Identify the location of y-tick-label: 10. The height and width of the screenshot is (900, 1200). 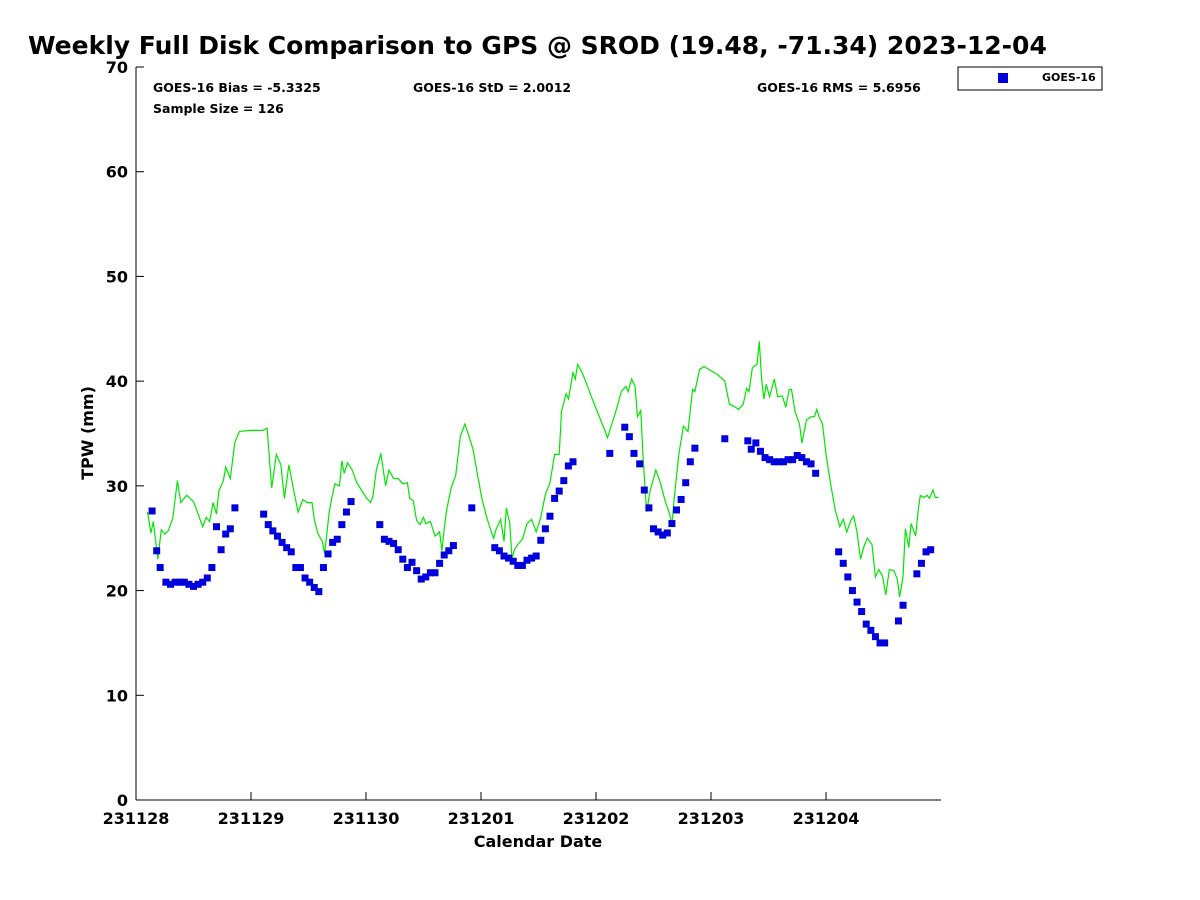
(117, 695).